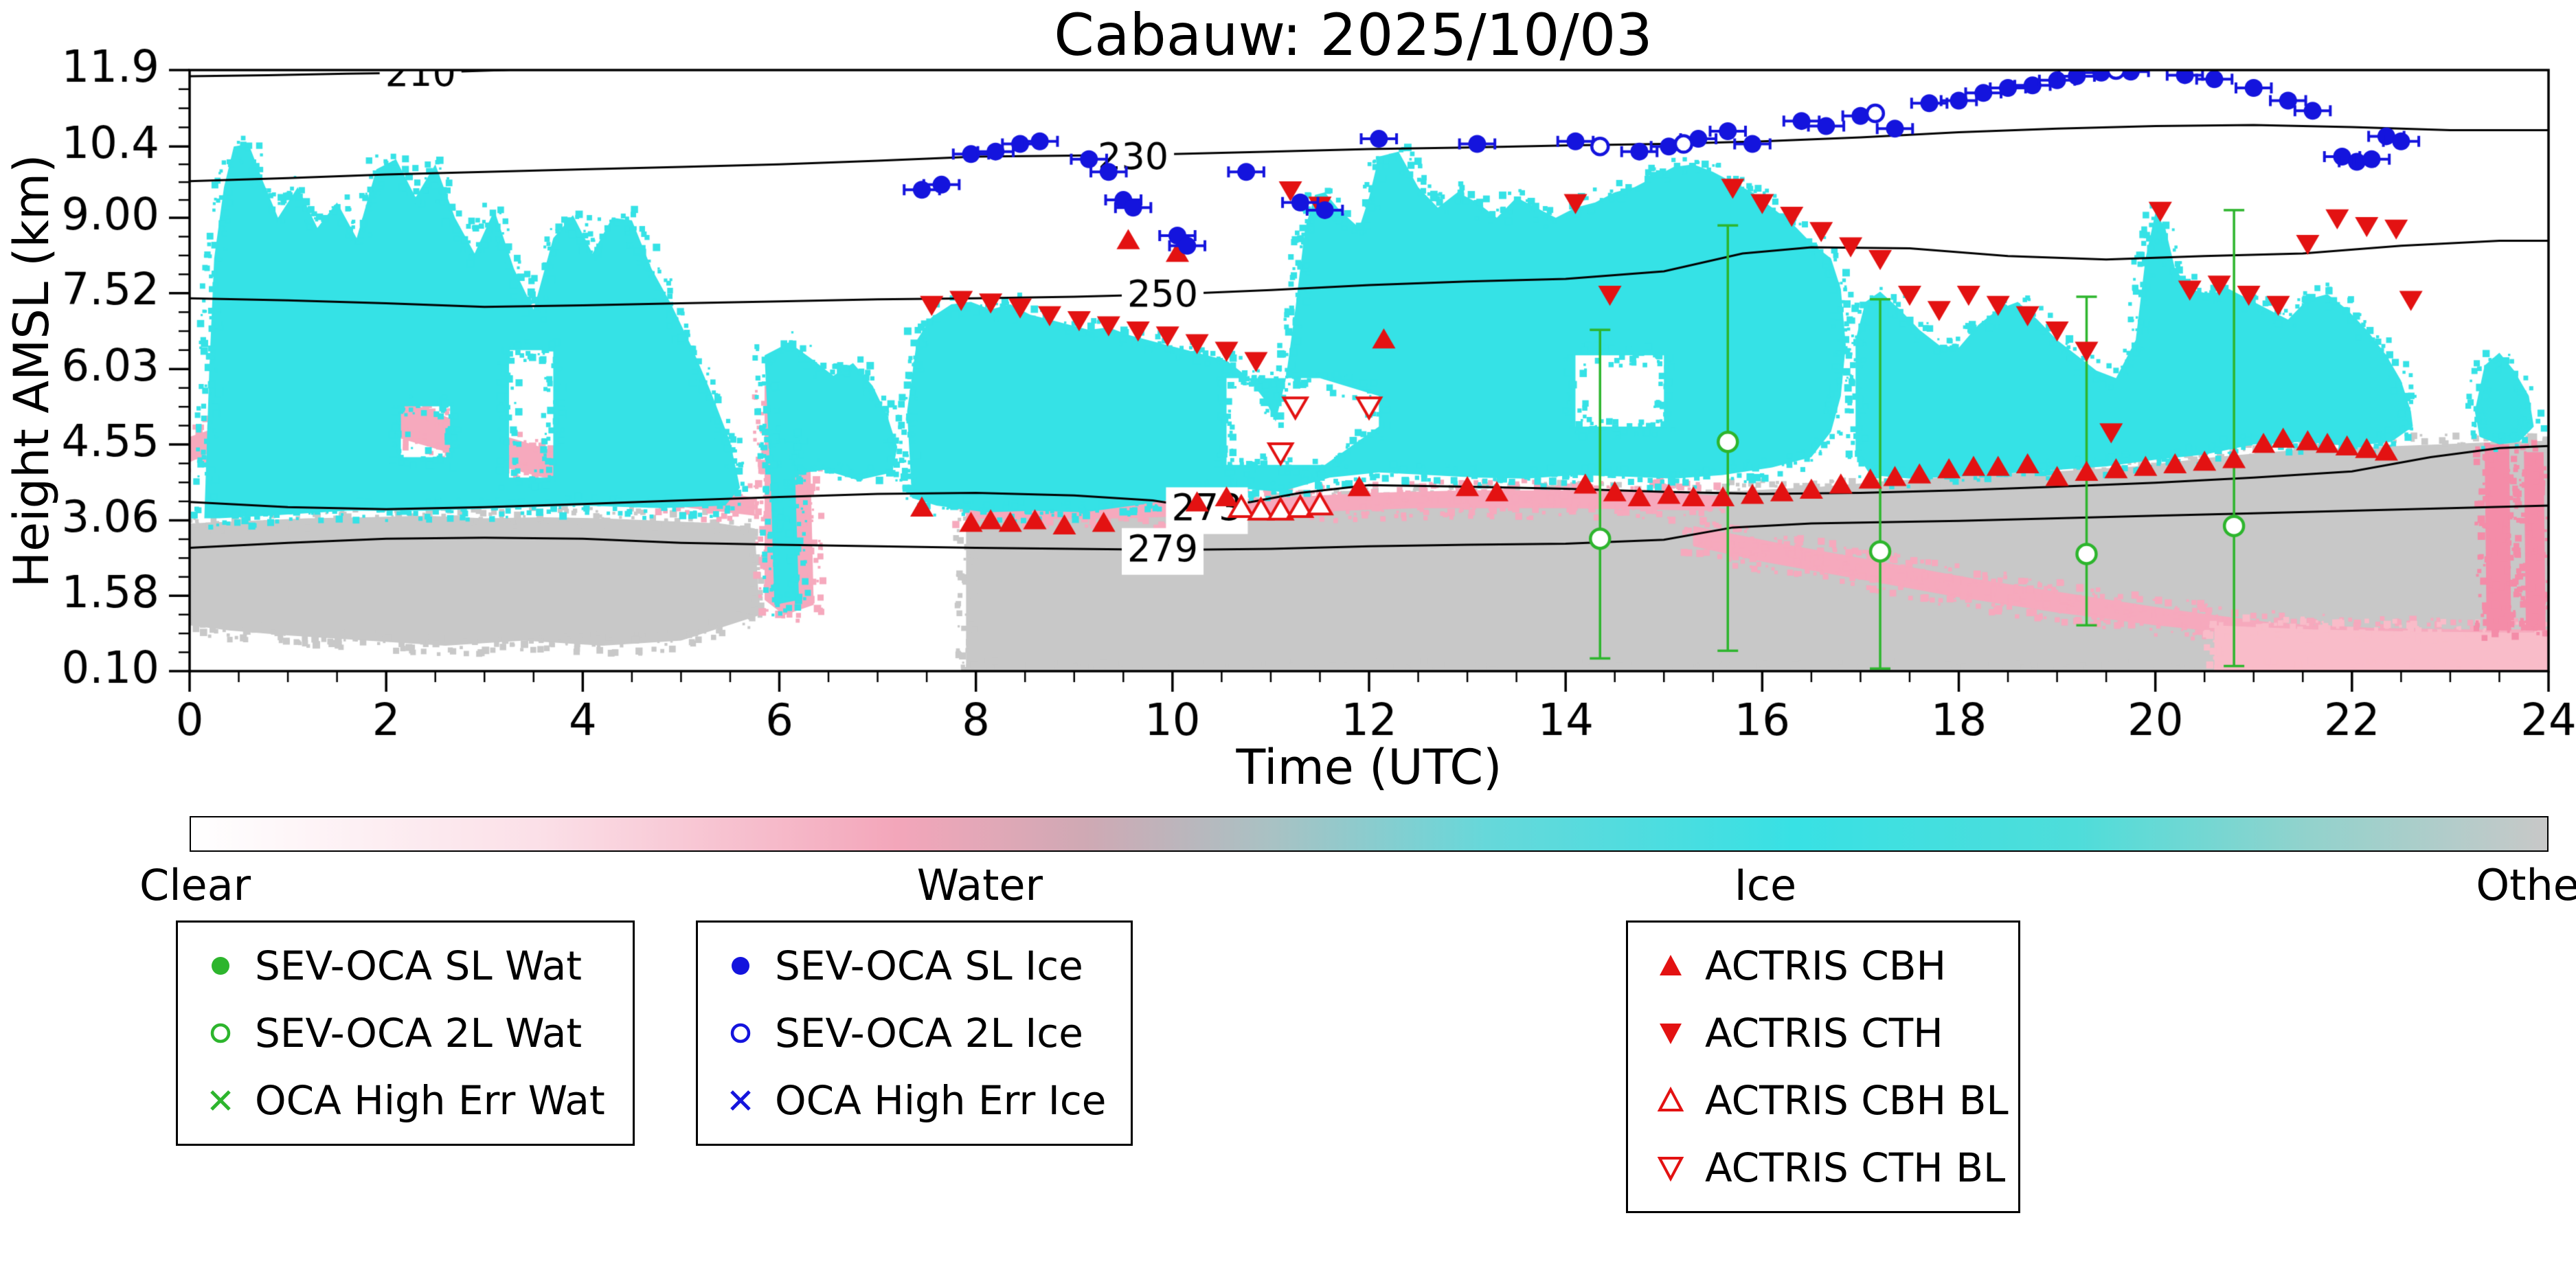 Image resolution: width=2576 pixels, height=1288 pixels. What do you see at coordinates (195, 885) in the screenshot?
I see `colorbar-label-clear: Clear` at bounding box center [195, 885].